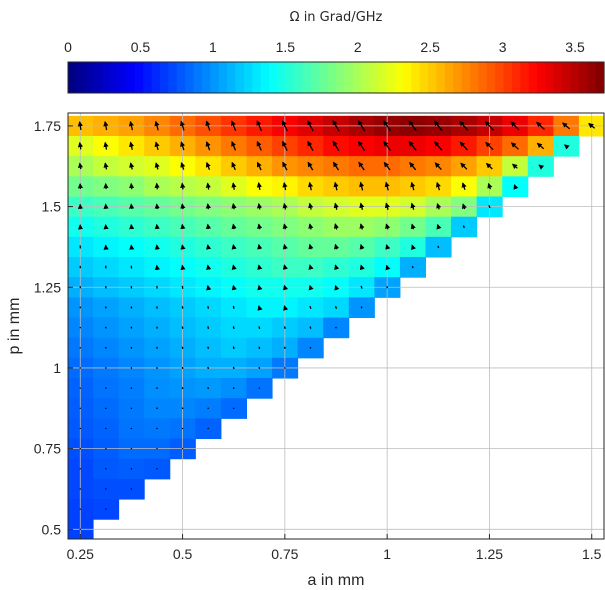 This screenshot has height=590, width=605. I want to click on y-tick-label: 0.5, so click(52, 529).